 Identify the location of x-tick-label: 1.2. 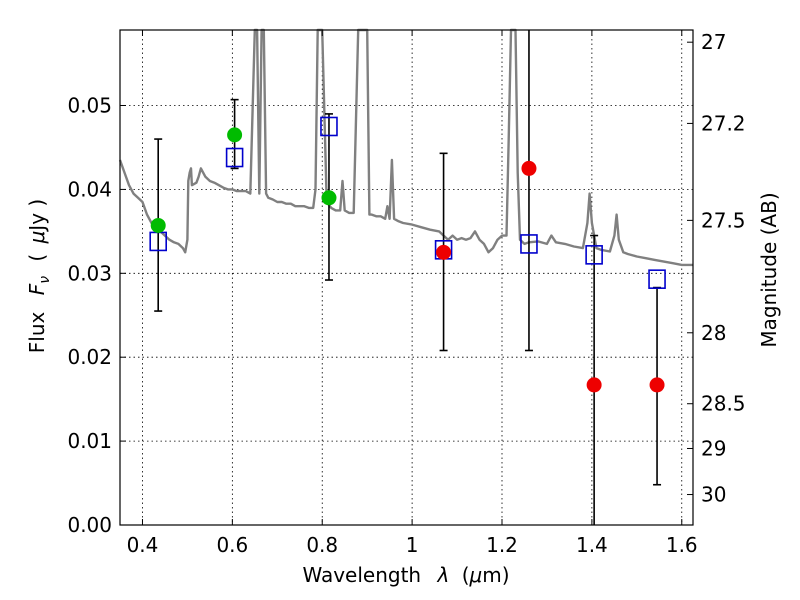
(502, 545).